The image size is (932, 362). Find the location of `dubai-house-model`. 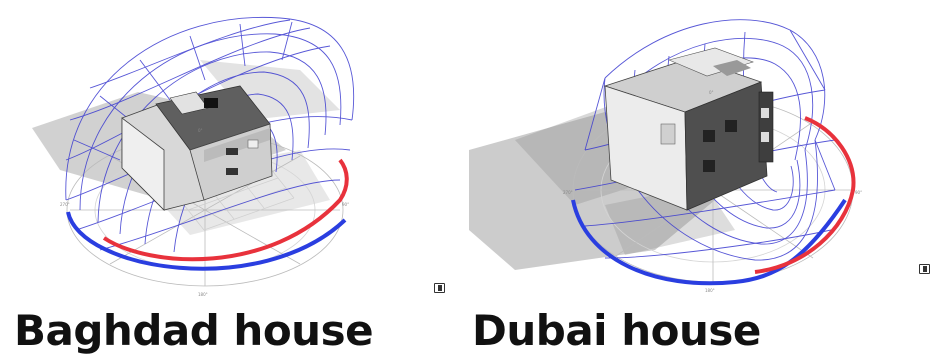

dubai-house-model is located at coordinates (688, 129).